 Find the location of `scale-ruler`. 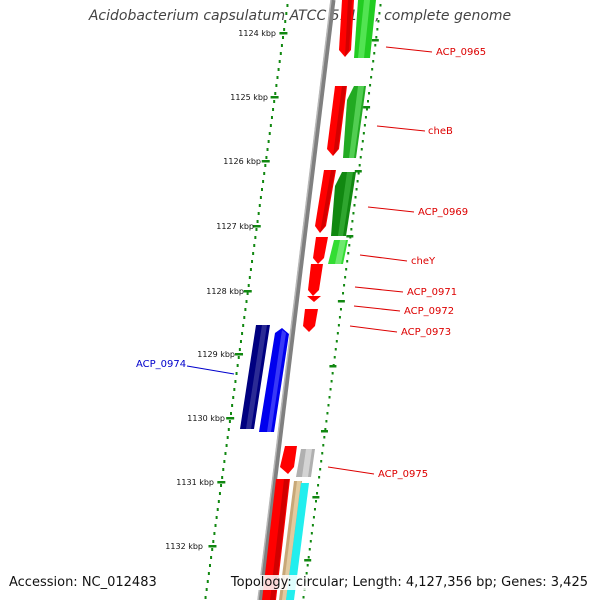

scale-ruler is located at coordinates (246, 301).